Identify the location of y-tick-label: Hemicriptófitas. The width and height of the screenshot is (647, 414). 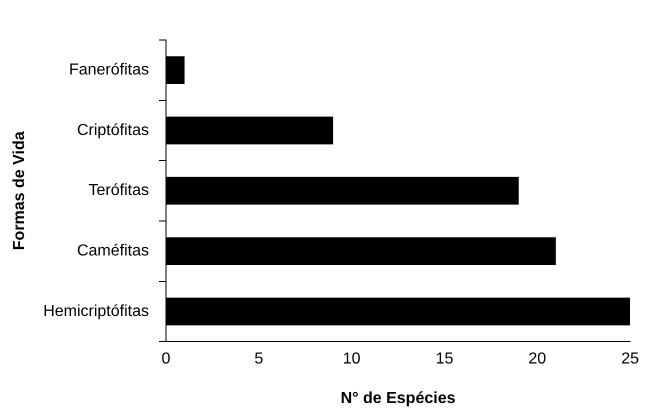
(96, 311).